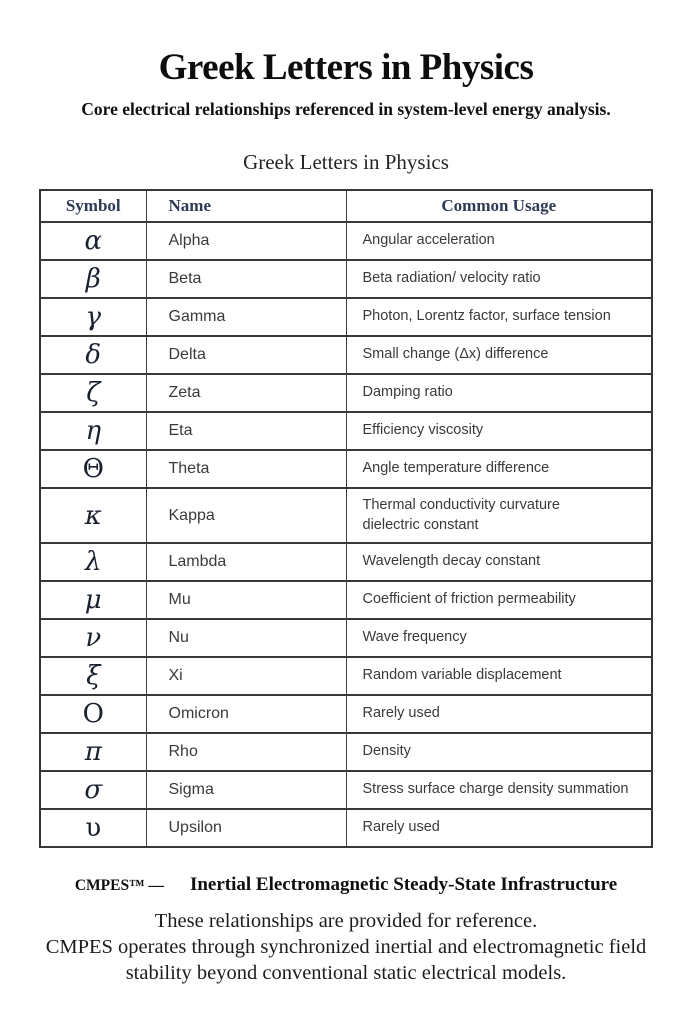 This screenshot has height=1024, width=692. I want to click on letter-name: Omicron, so click(246, 714).